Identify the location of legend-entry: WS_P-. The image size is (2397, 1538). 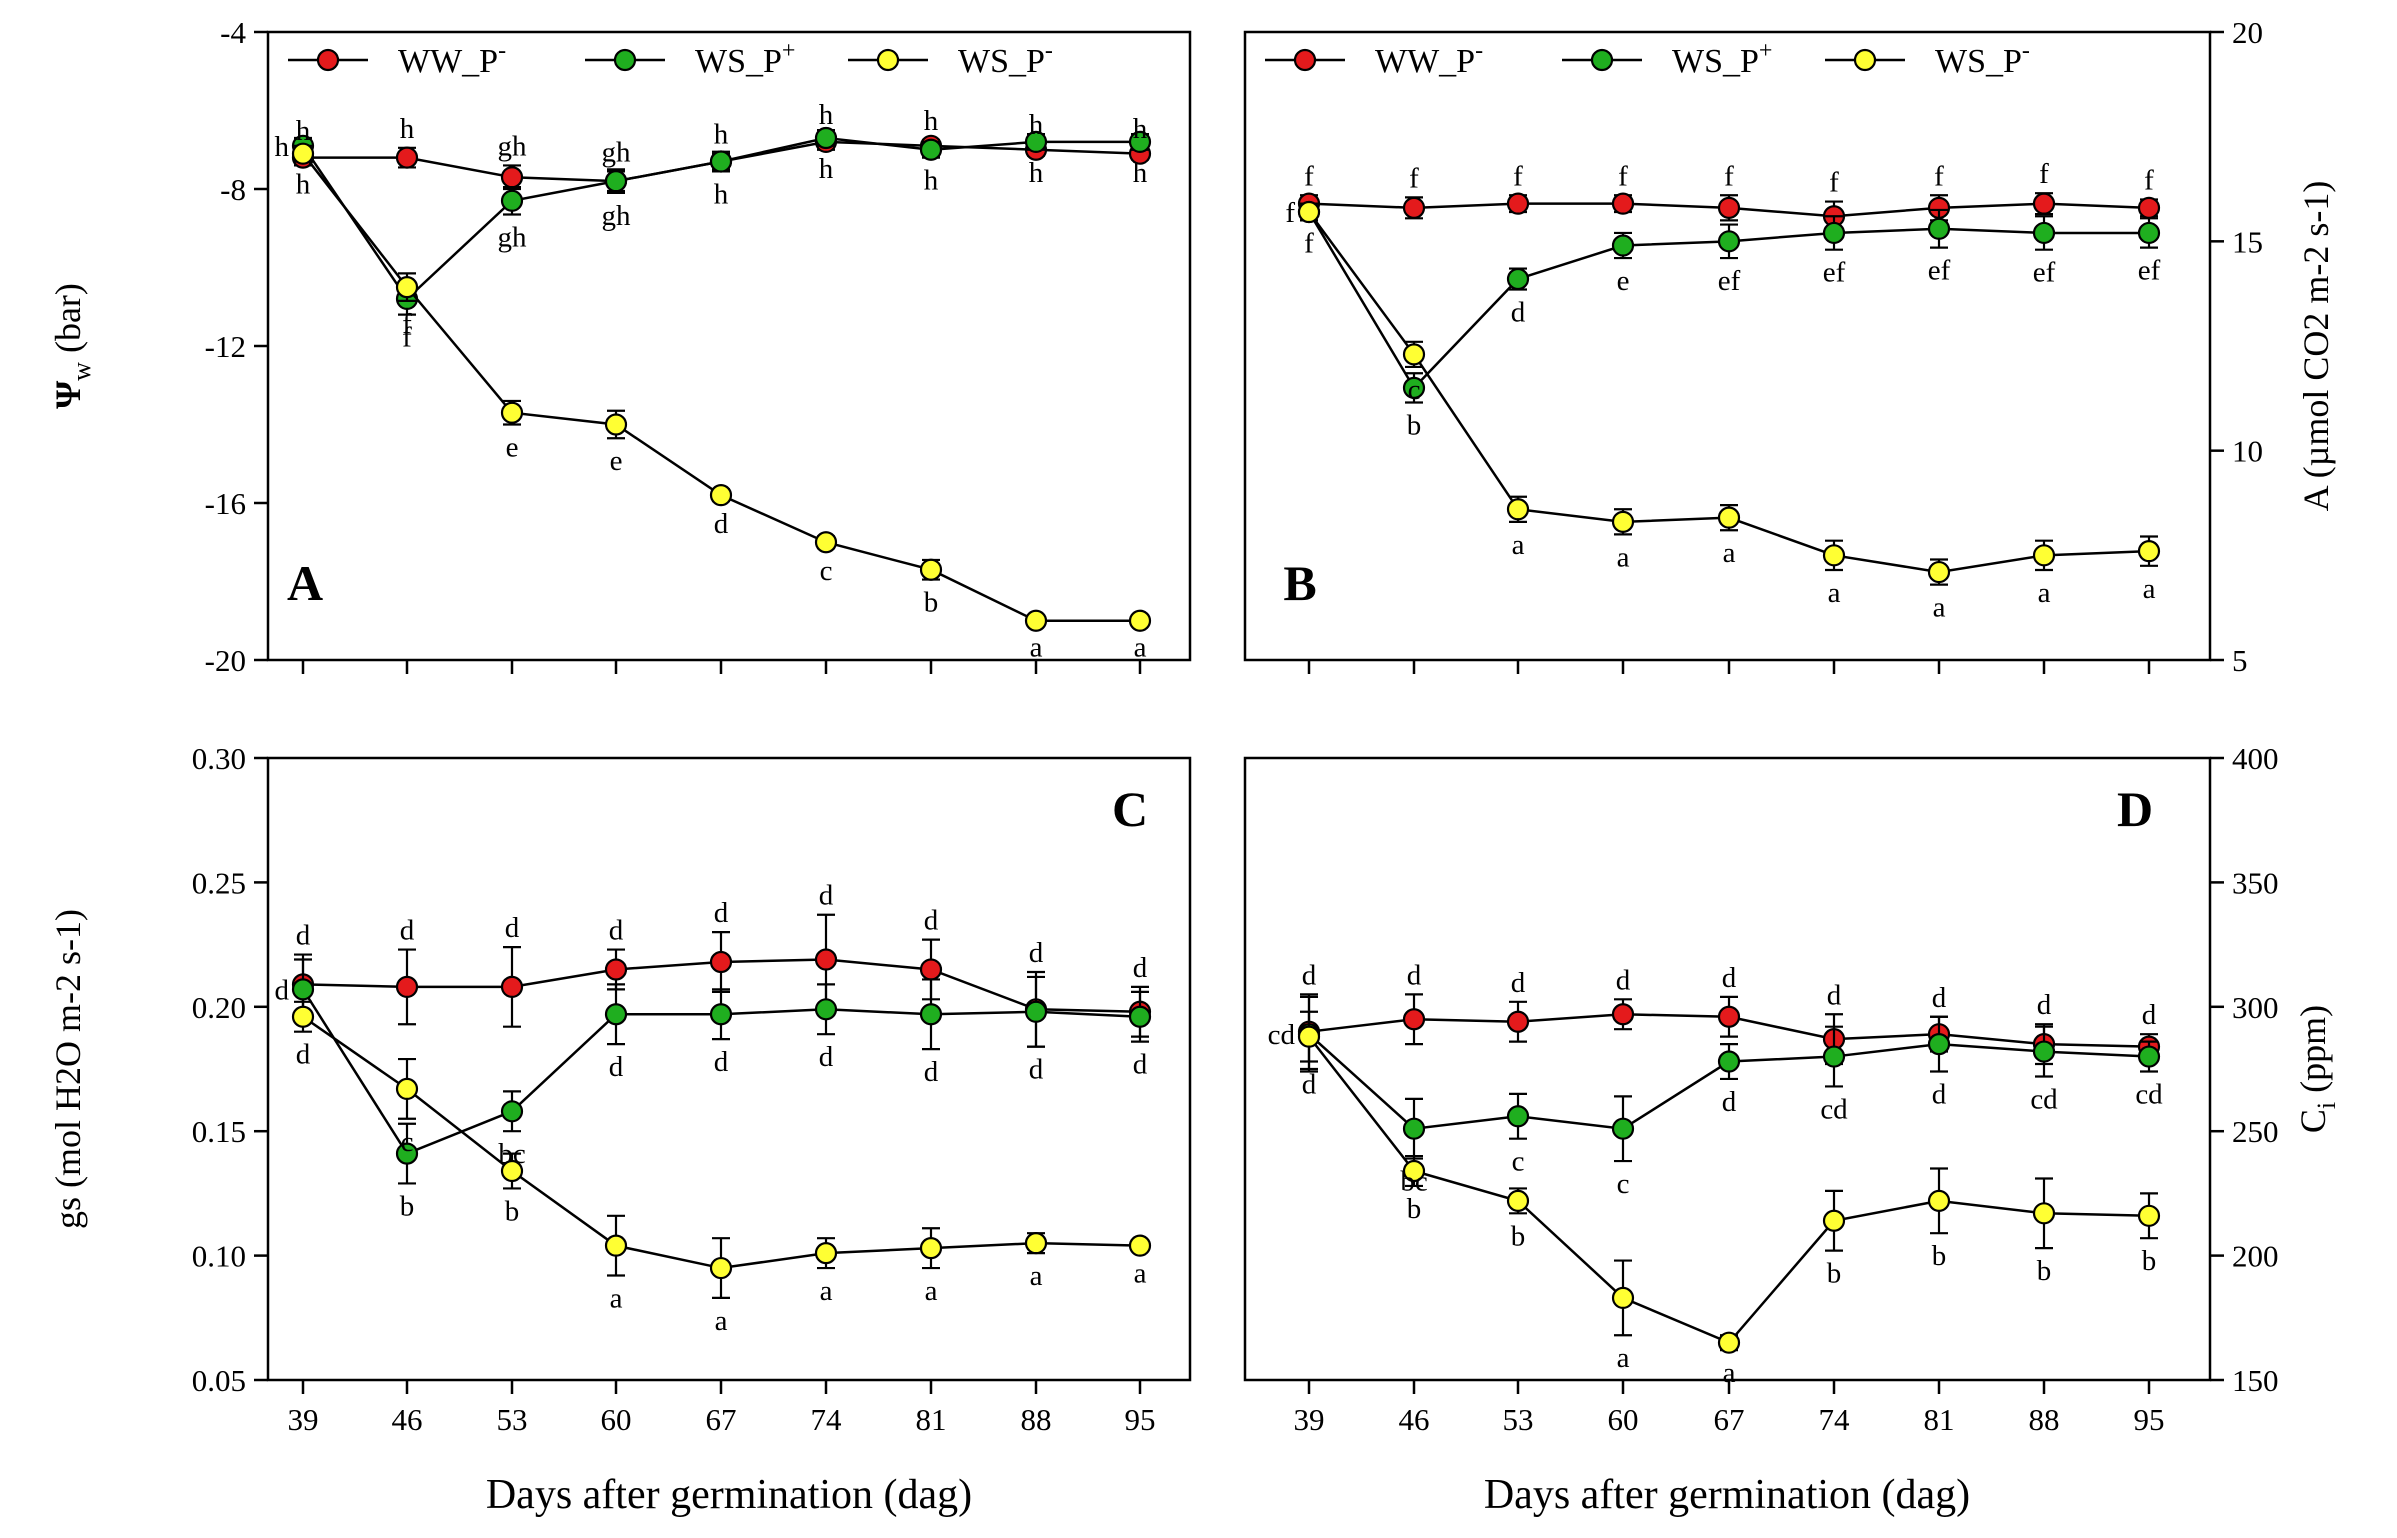
(1982, 59).